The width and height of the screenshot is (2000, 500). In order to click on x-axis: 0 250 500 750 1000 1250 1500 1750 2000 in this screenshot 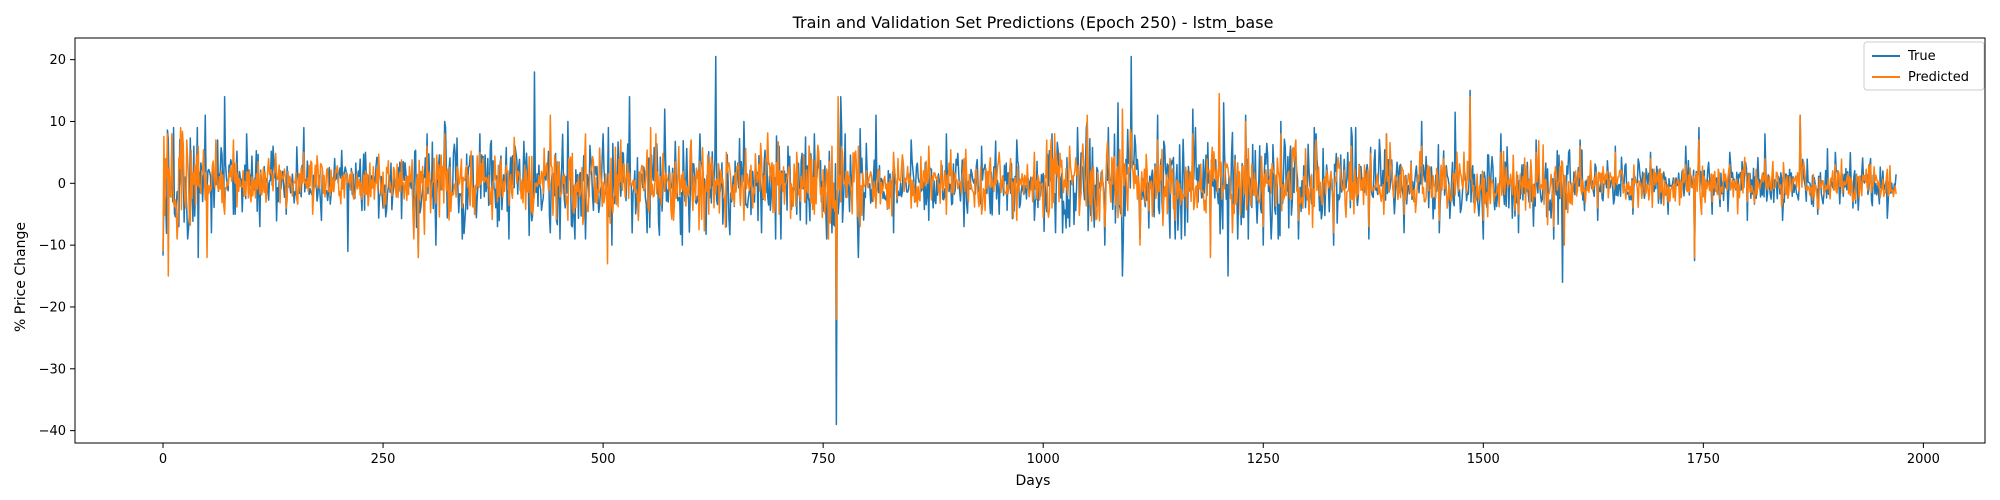, I will do `click(1049, 455)`.